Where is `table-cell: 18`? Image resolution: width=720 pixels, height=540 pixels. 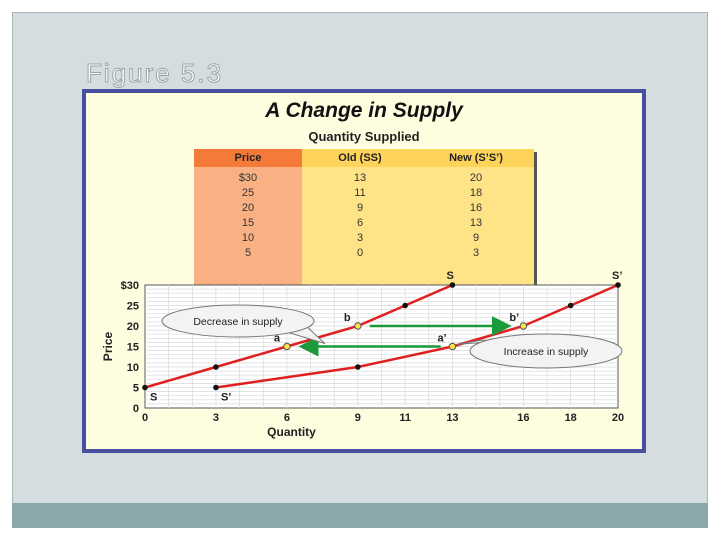 table-cell: 18 is located at coordinates (476, 193).